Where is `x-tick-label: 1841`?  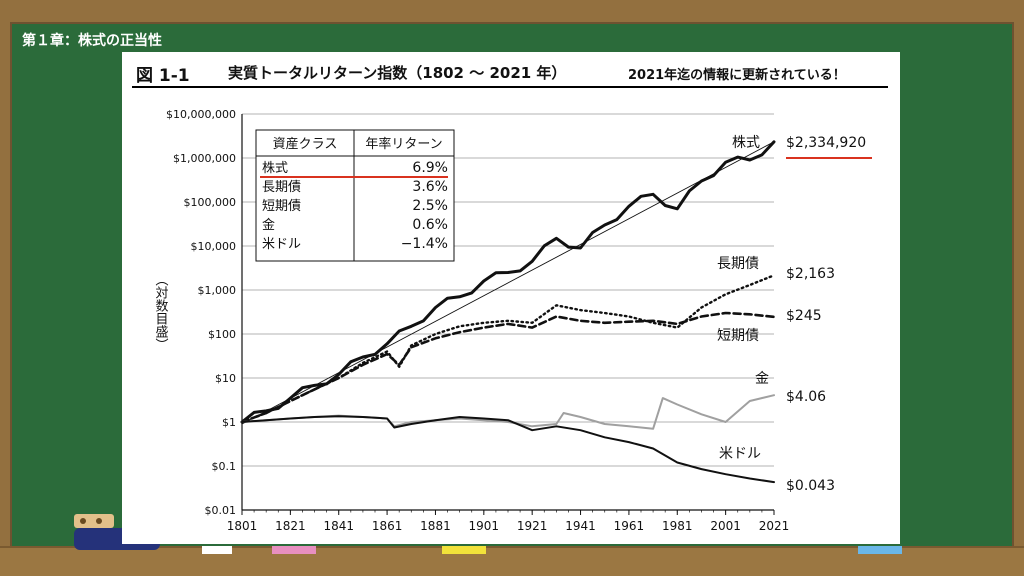 x-tick-label: 1841 is located at coordinates (338, 526).